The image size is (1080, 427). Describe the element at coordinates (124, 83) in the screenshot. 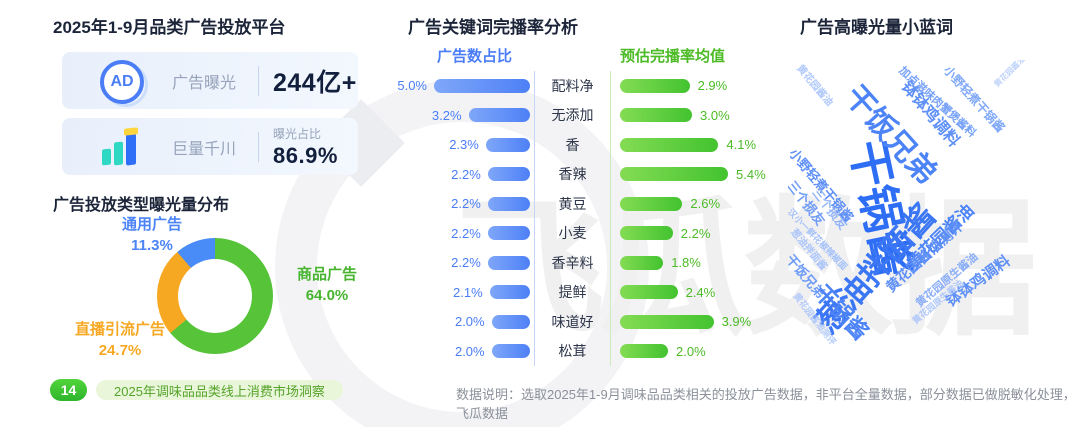

I see `ad-badge-icon: AD` at that location.